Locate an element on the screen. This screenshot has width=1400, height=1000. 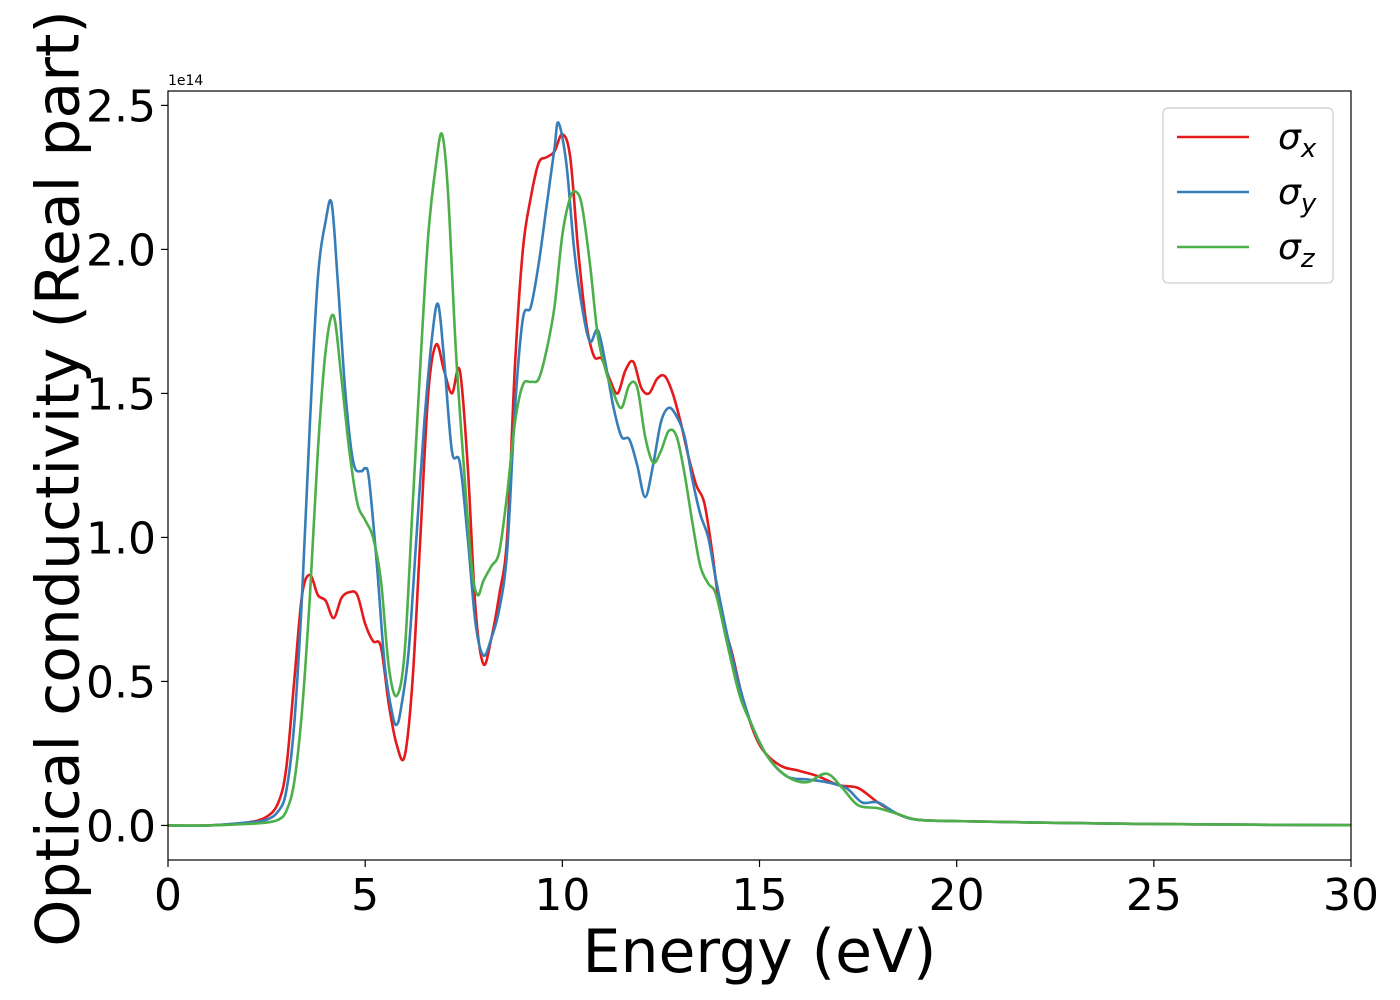
legend-box is located at coordinates (1248, 195).